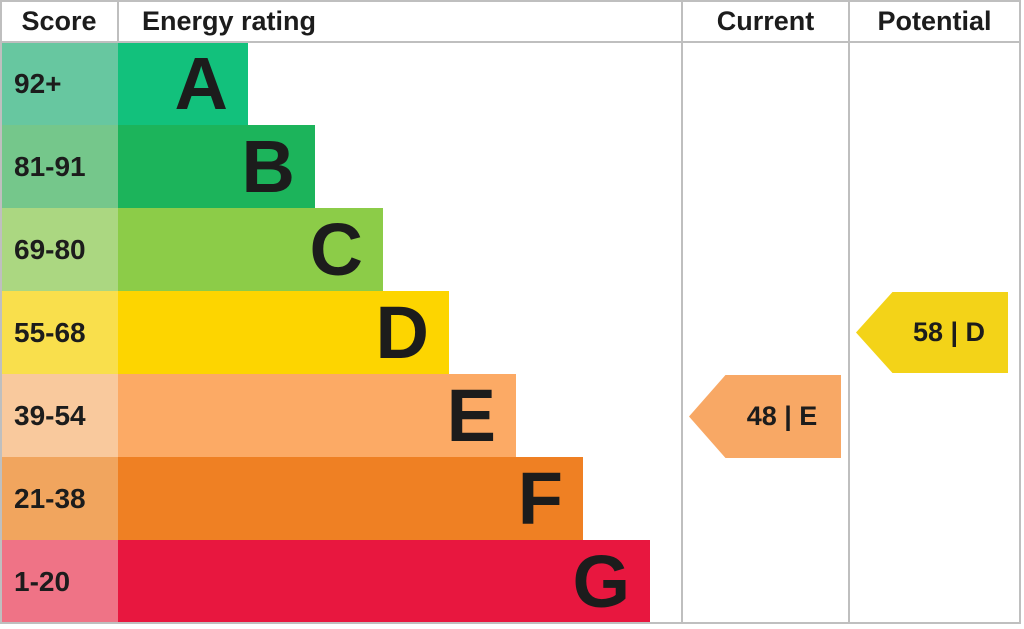 This screenshot has width=1024, height=629. What do you see at coordinates (42, 581) in the screenshot?
I see `score-range-label: 1-20` at bounding box center [42, 581].